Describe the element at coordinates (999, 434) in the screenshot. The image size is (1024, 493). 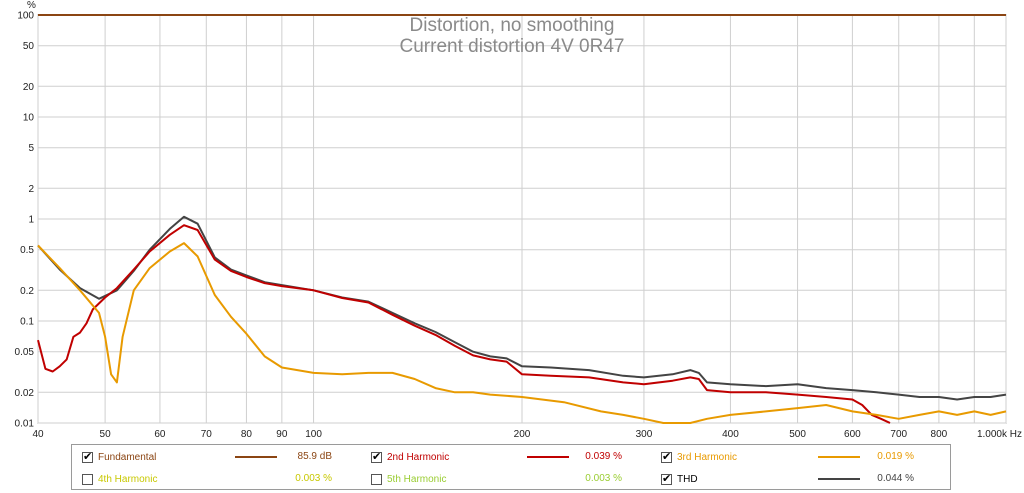
I see `x-tick-label: 1.000k Hz` at that location.